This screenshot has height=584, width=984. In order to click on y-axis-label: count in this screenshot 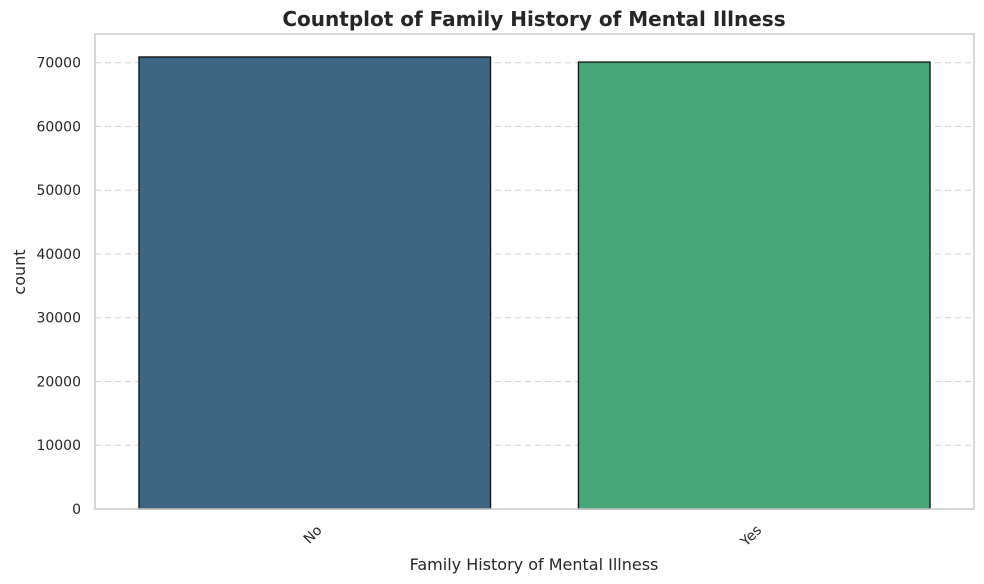, I will do `click(19, 271)`.